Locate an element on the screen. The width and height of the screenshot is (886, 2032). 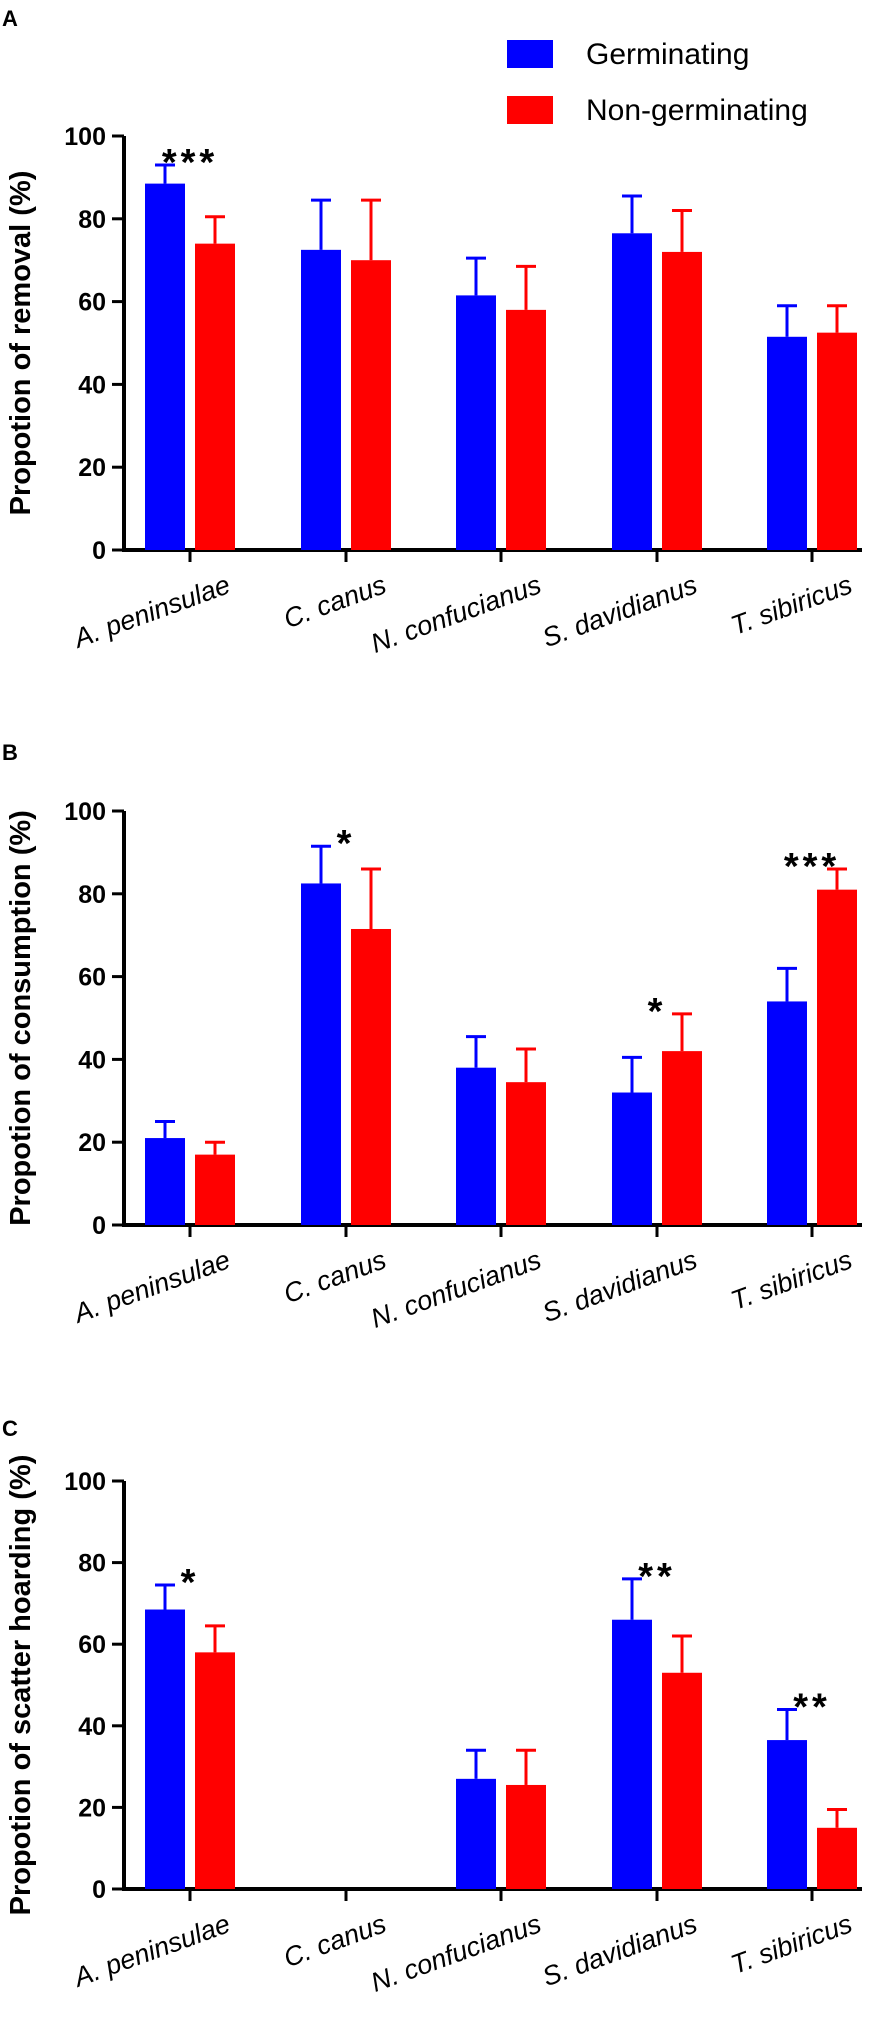
panel-label: B is located at coordinates (10, 752).